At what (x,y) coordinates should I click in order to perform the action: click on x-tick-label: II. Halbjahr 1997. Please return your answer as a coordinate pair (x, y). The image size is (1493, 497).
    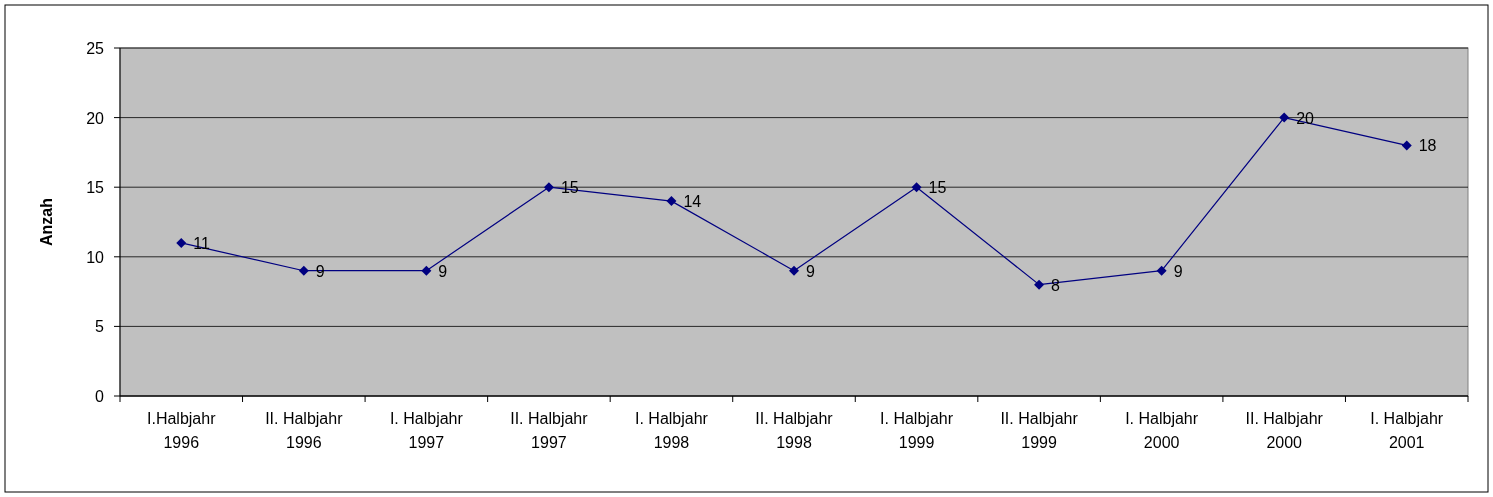
    Looking at the image, I should click on (549, 430).